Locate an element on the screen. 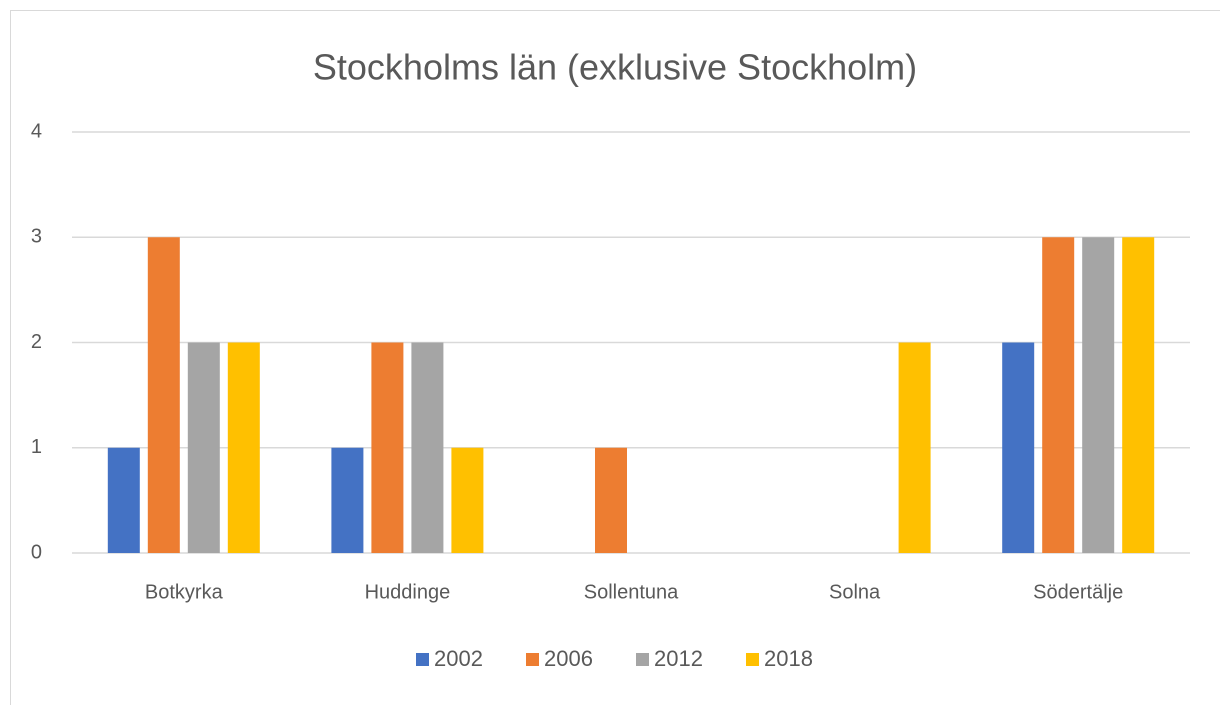 The width and height of the screenshot is (1220, 705). y-tick-label: 2 is located at coordinates (36, 342).